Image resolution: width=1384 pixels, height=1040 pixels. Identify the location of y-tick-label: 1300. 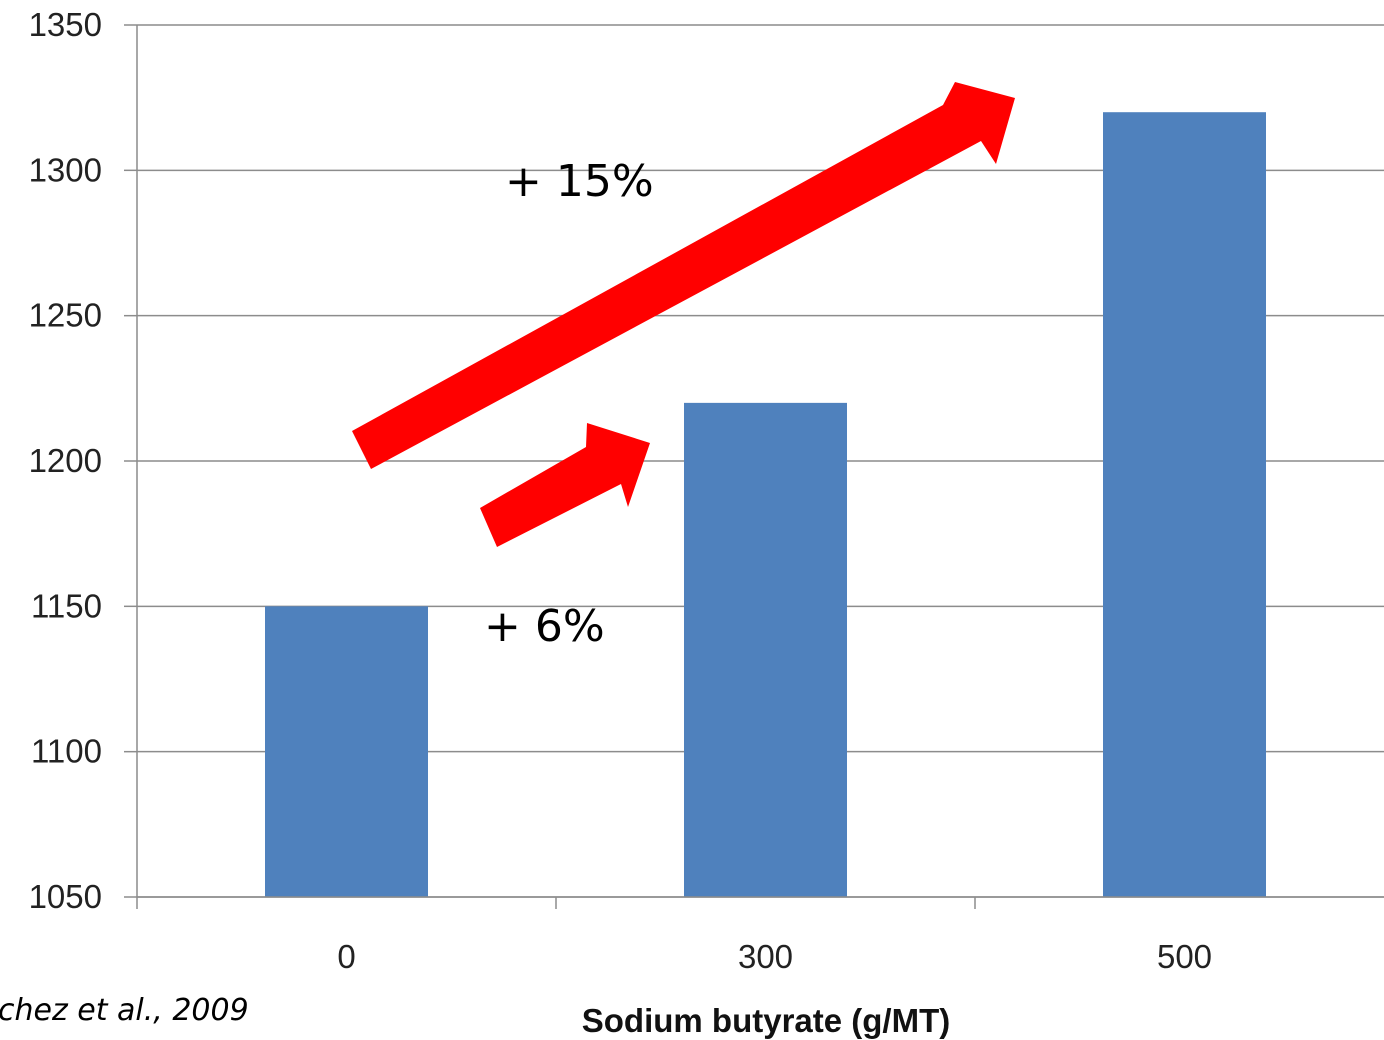
(65, 169).